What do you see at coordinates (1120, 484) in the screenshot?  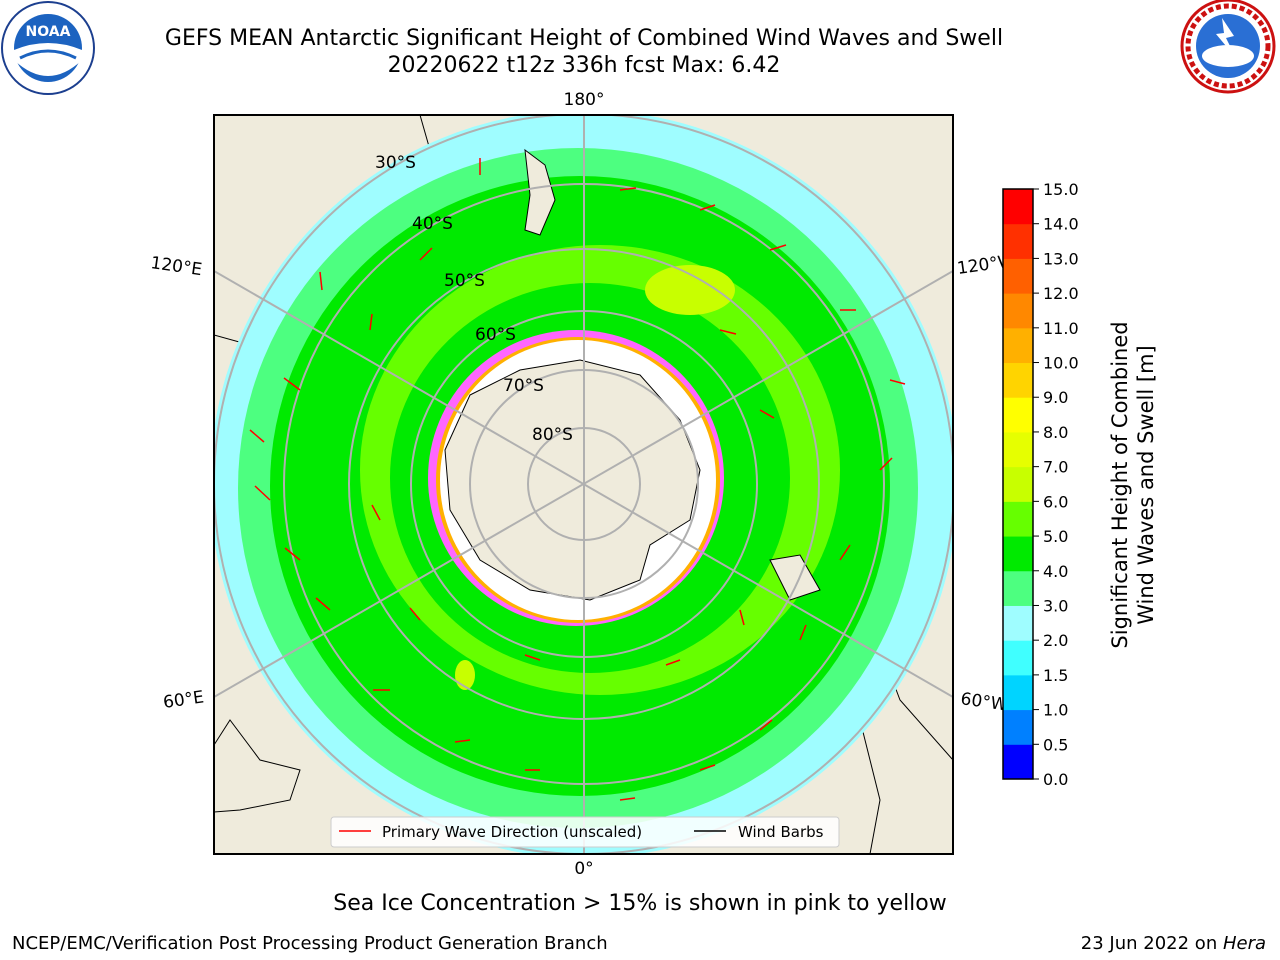 I see `colorbar-label-line1: Significant Height of Combined` at bounding box center [1120, 484].